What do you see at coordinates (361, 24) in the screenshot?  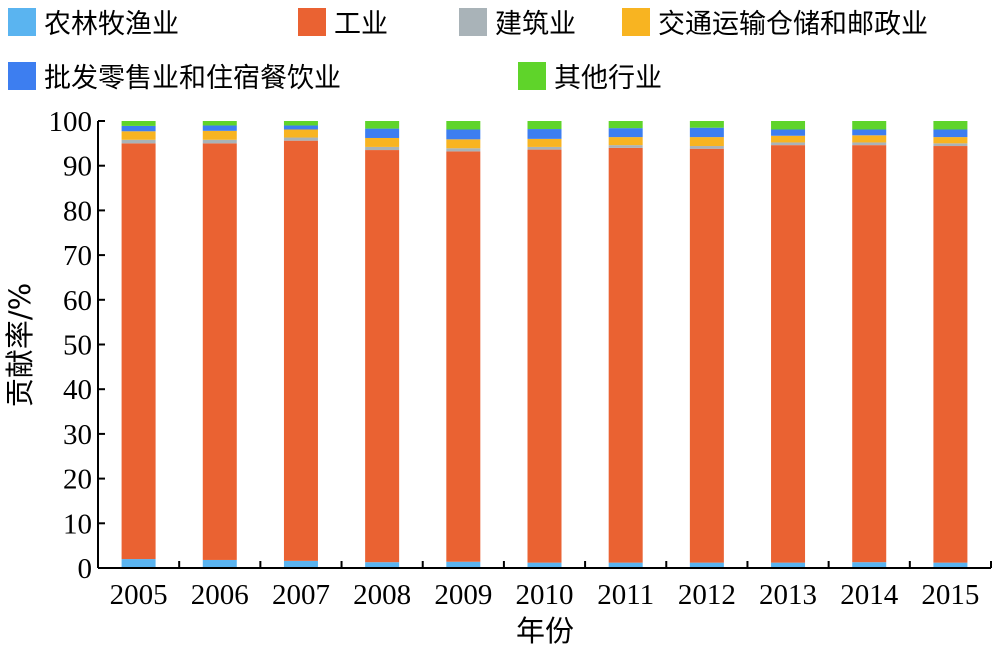 I see `legend-label: 工业` at bounding box center [361, 24].